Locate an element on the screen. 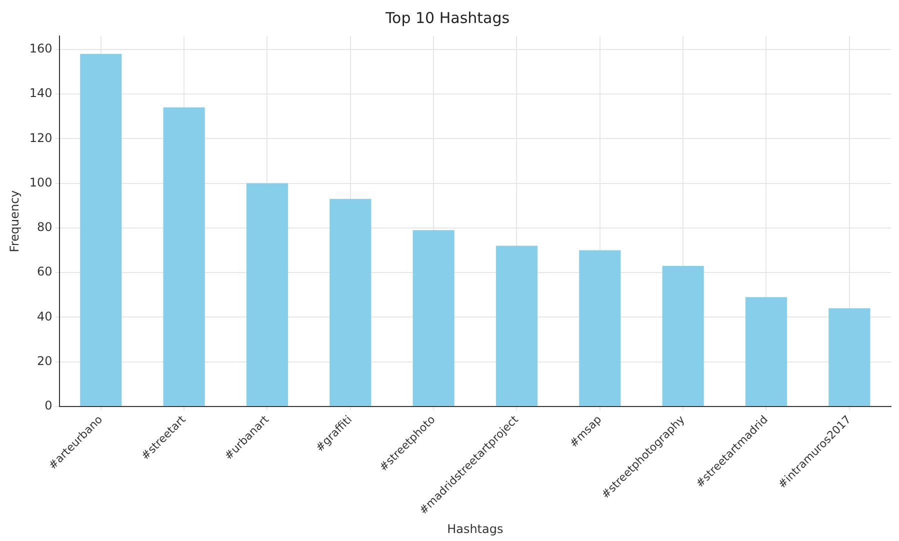  y-tick-label: 60 is located at coordinates (44, 271).